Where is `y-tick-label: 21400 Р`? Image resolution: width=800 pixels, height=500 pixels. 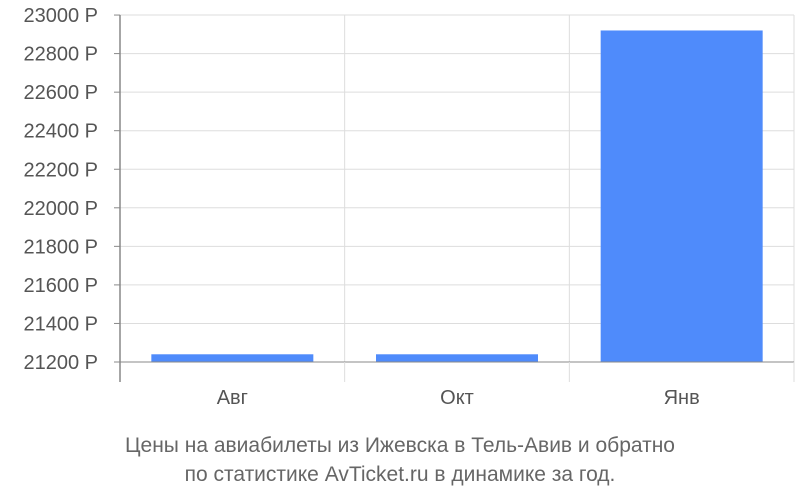
y-tick-label: 21400 Р is located at coordinates (60, 324).